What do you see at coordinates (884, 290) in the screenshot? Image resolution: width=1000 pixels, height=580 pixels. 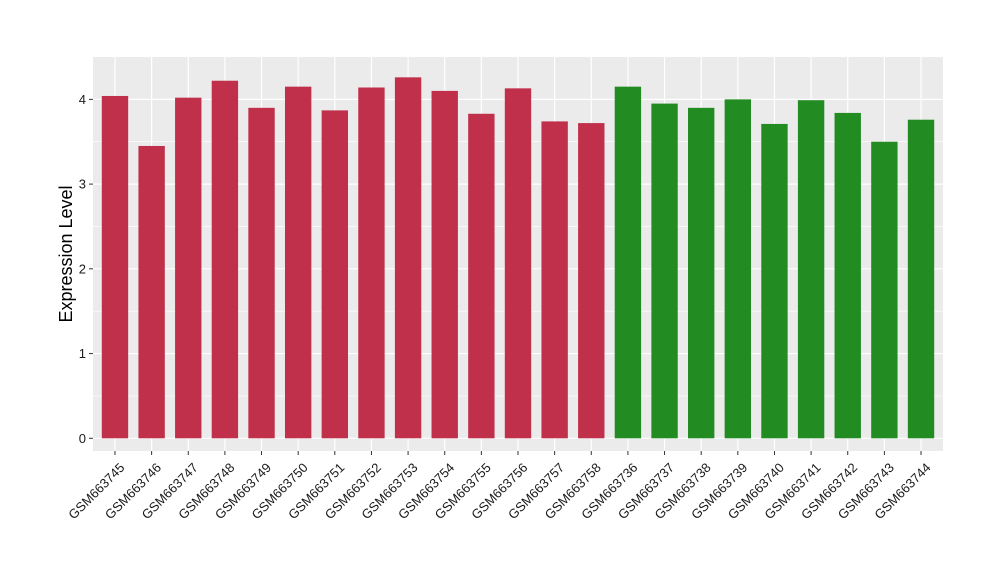 I see `bar-gsm663743` at bounding box center [884, 290].